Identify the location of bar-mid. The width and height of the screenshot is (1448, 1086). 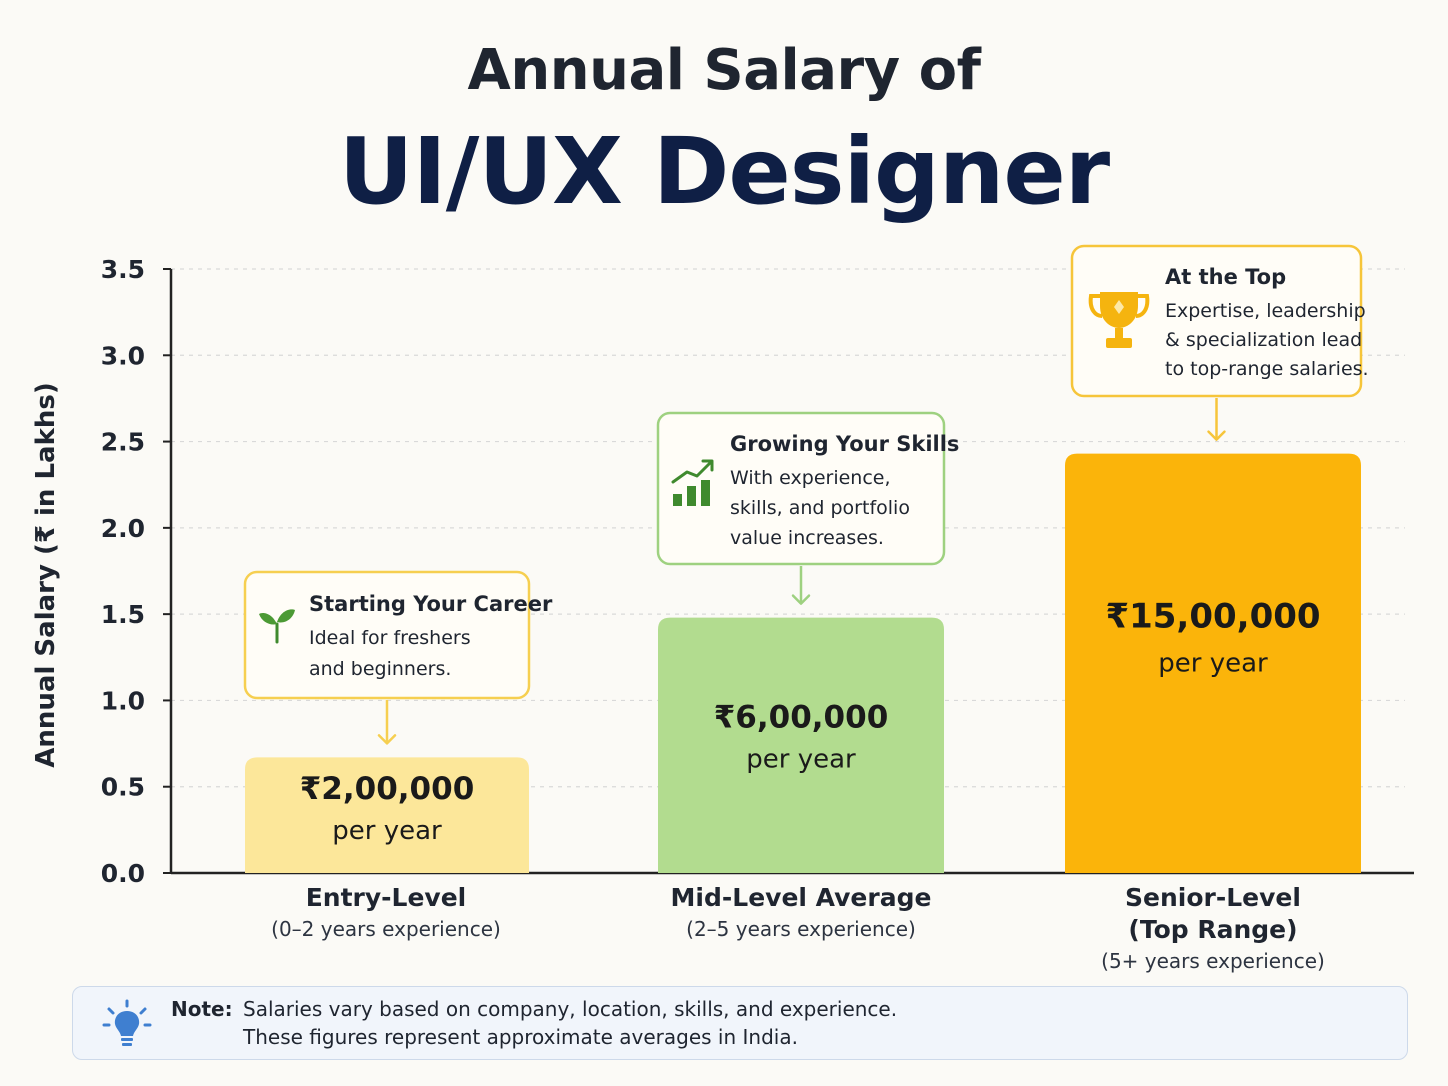
(801, 745).